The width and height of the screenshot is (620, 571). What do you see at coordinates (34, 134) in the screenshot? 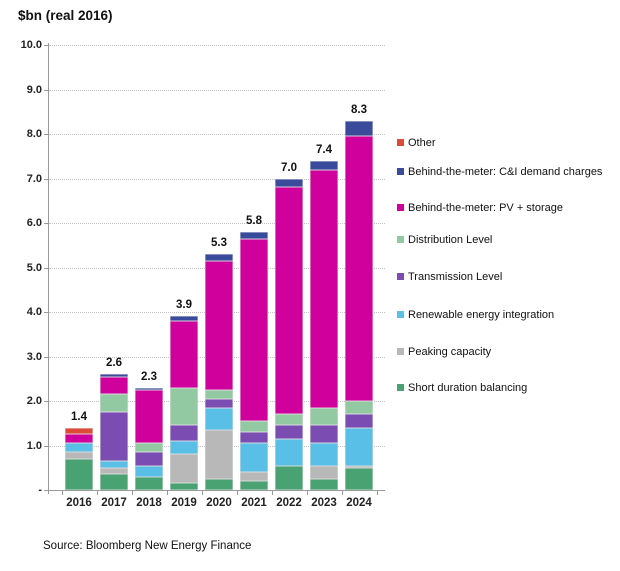
I see `y-axis-label: 8.0` at bounding box center [34, 134].